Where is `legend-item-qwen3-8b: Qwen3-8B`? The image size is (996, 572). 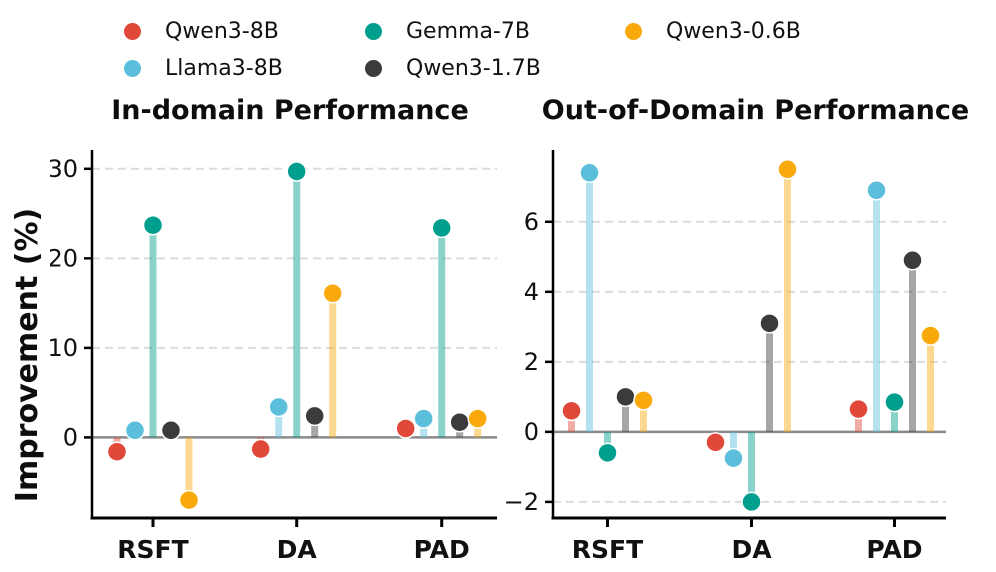 legend-item-qwen3-8b: Qwen3-8B is located at coordinates (244, 31).